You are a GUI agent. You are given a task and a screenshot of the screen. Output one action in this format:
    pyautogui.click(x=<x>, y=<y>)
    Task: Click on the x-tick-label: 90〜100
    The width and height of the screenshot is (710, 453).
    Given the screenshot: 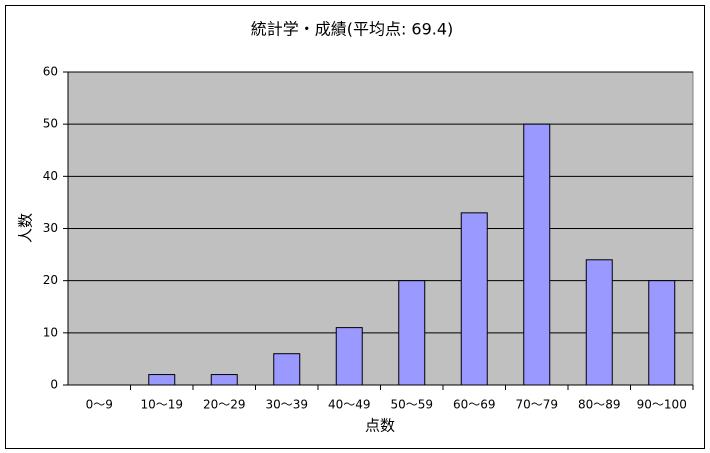 What is the action you would take?
    pyautogui.click(x=662, y=405)
    